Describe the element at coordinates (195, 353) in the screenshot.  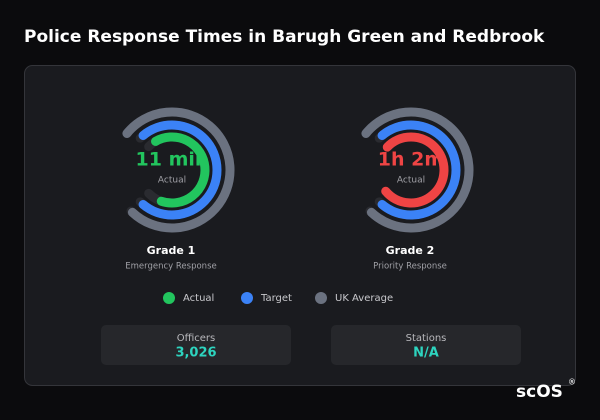
I see `stat-value: 3,026` at that location.